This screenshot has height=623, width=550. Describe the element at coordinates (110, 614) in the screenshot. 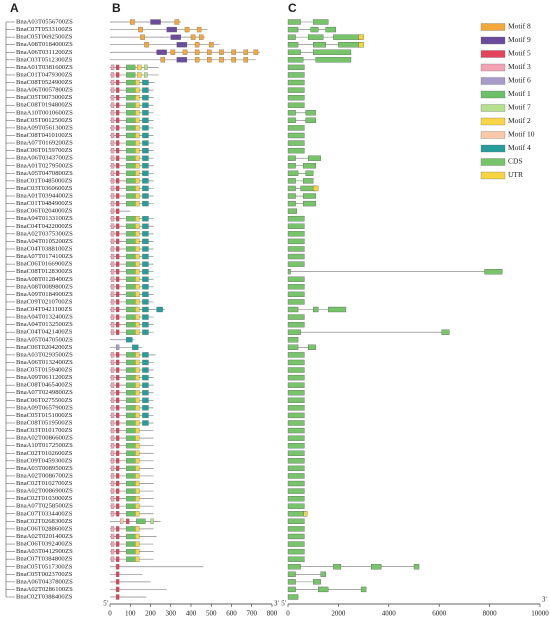

I see `tick-label: 0` at that location.